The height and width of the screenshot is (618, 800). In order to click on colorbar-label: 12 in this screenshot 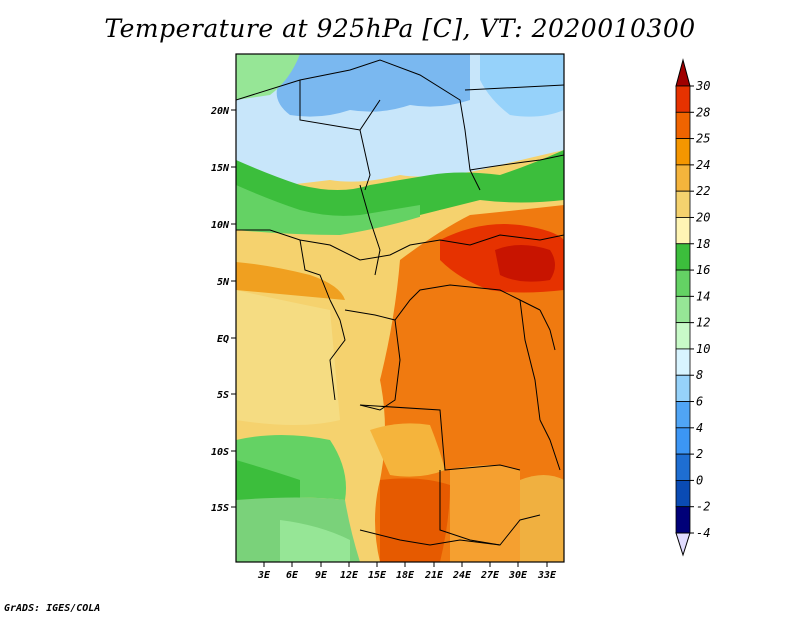, I will do `click(703, 323)`.